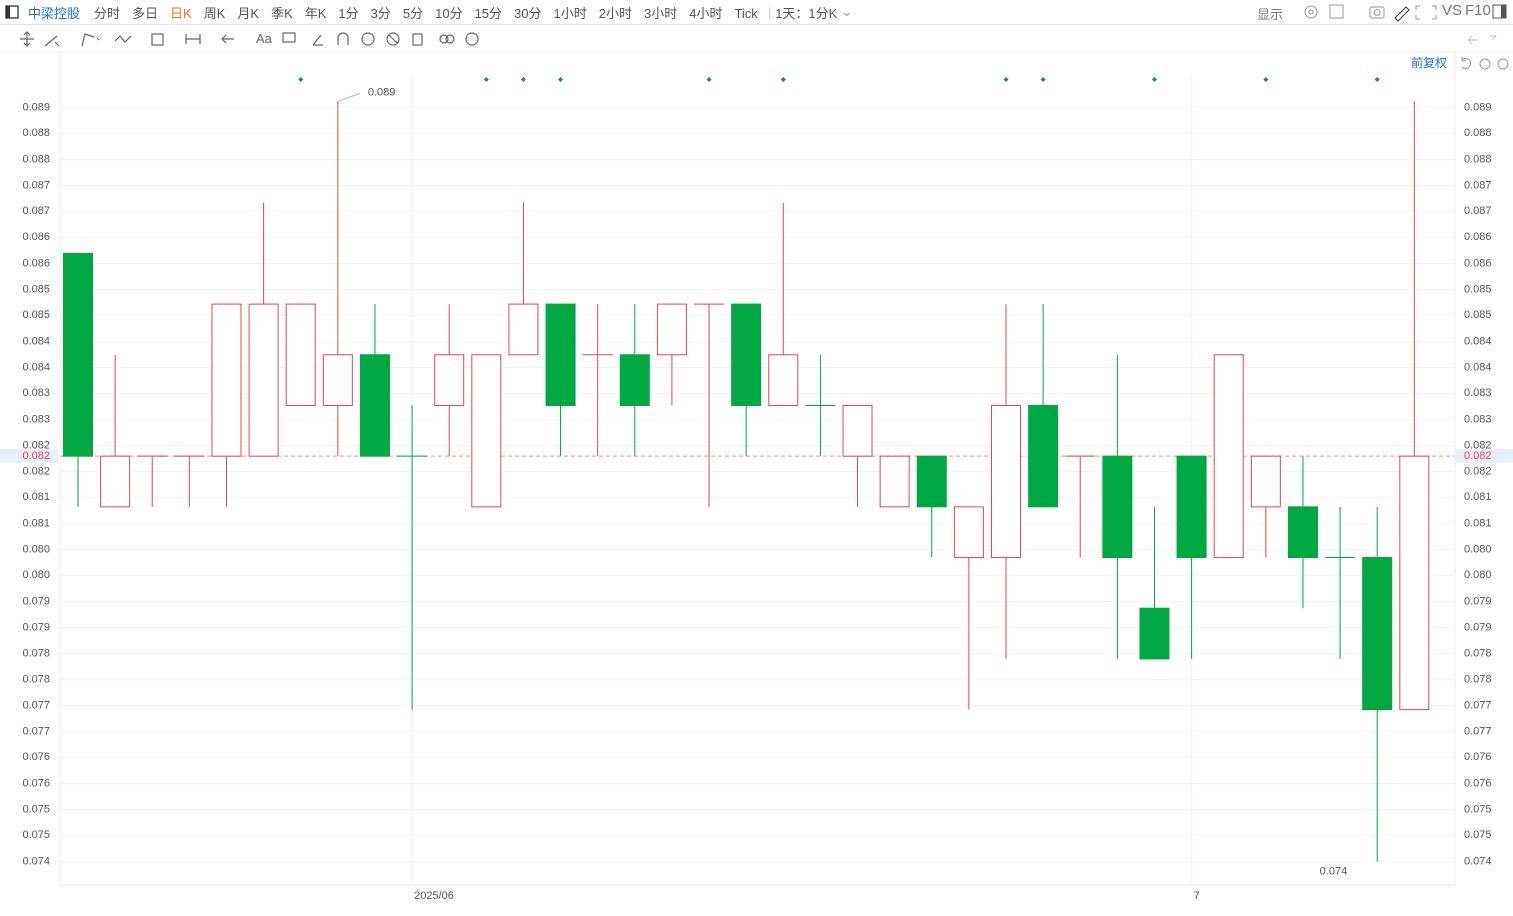 This screenshot has height=916, width=1513. I want to click on period-button: 周K, so click(214, 13).